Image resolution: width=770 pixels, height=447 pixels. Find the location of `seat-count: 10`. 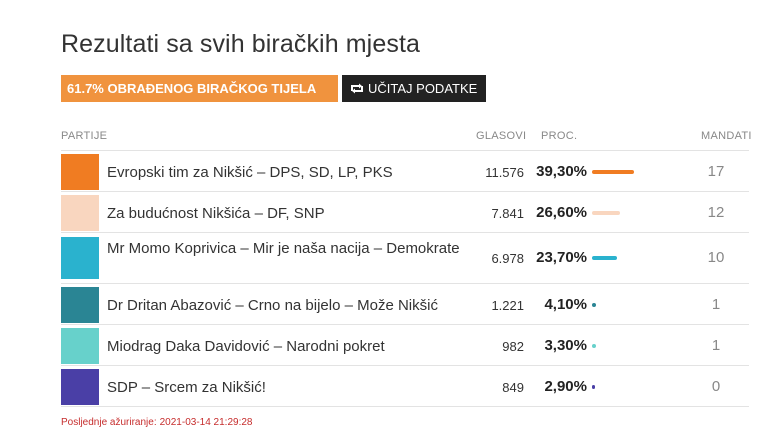

seat-count: 10 is located at coordinates (716, 257).